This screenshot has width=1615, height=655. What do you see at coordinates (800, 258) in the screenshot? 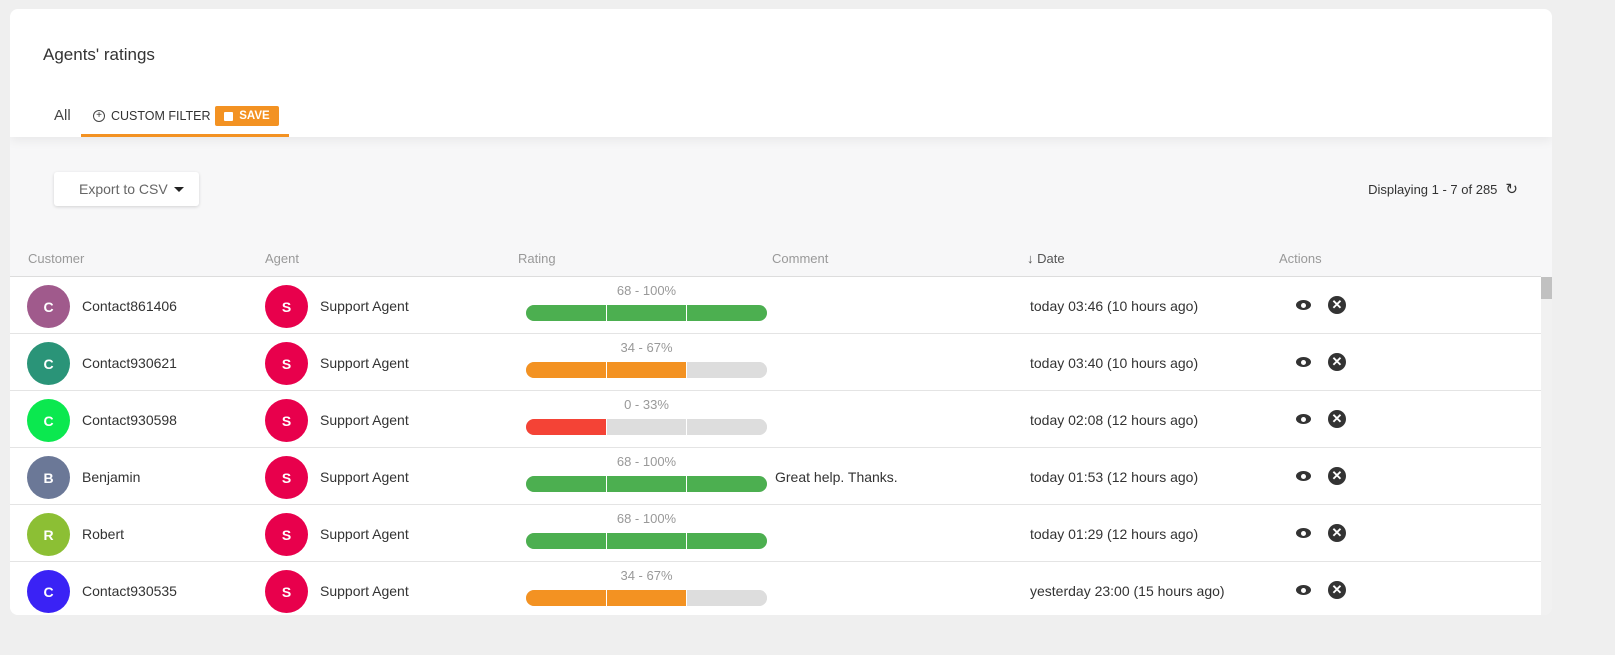
I see `col-comment: Comment` at bounding box center [800, 258].